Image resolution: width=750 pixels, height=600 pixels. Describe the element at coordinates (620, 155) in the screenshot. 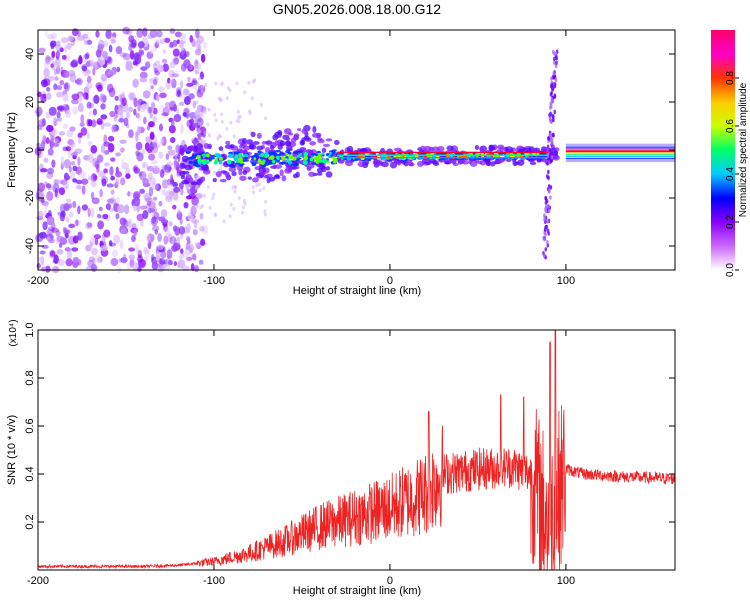

I see `steady-band` at that location.